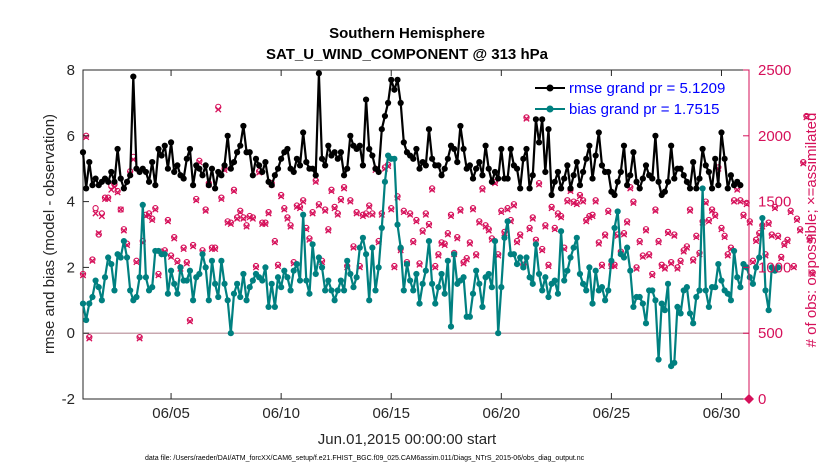 This screenshot has height=470, width=830. I want to click on x-tick-label: 06/20, so click(502, 413).